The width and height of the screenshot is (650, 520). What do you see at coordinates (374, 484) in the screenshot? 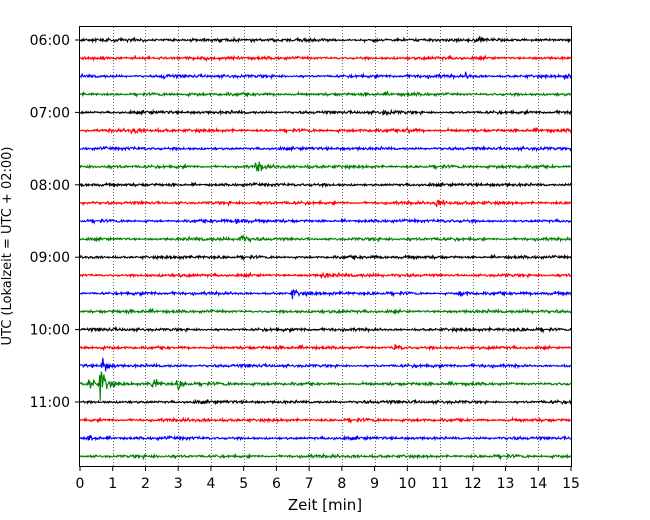
I see `x-tick-label: 9` at bounding box center [374, 484].